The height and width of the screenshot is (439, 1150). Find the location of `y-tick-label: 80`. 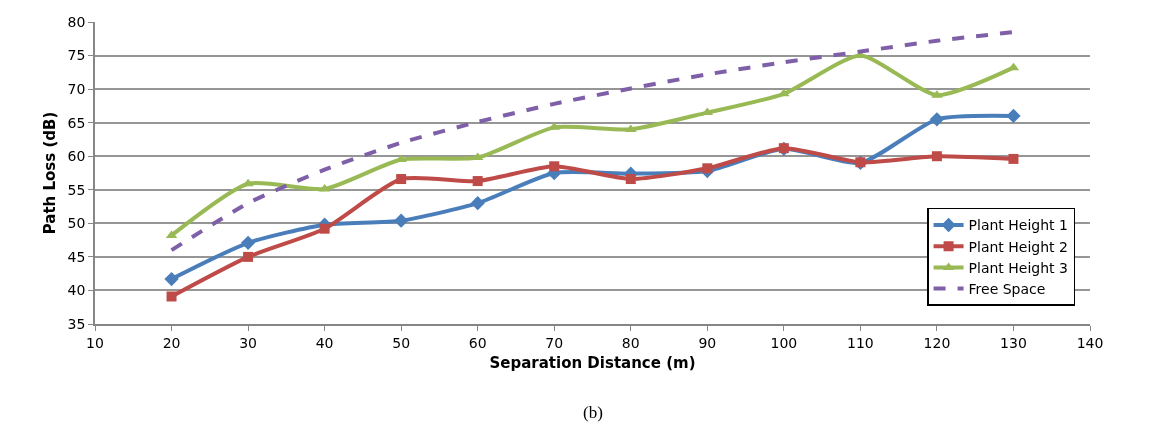

y-tick-label: 80 is located at coordinates (76, 21).